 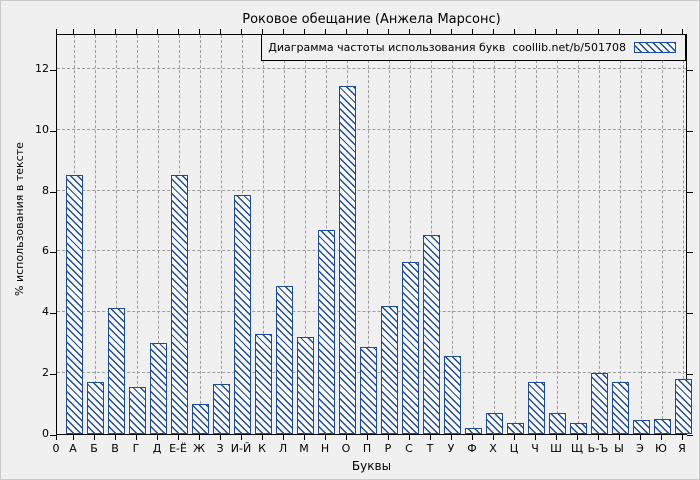 I want to click on x-tick-label-Ы: Ы, so click(x=619, y=448).